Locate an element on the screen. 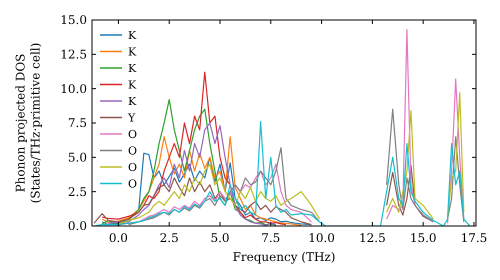 Image resolution: width=500 pixels, height=280 pixels. x-tick-label: 10.0 is located at coordinates (321, 238).